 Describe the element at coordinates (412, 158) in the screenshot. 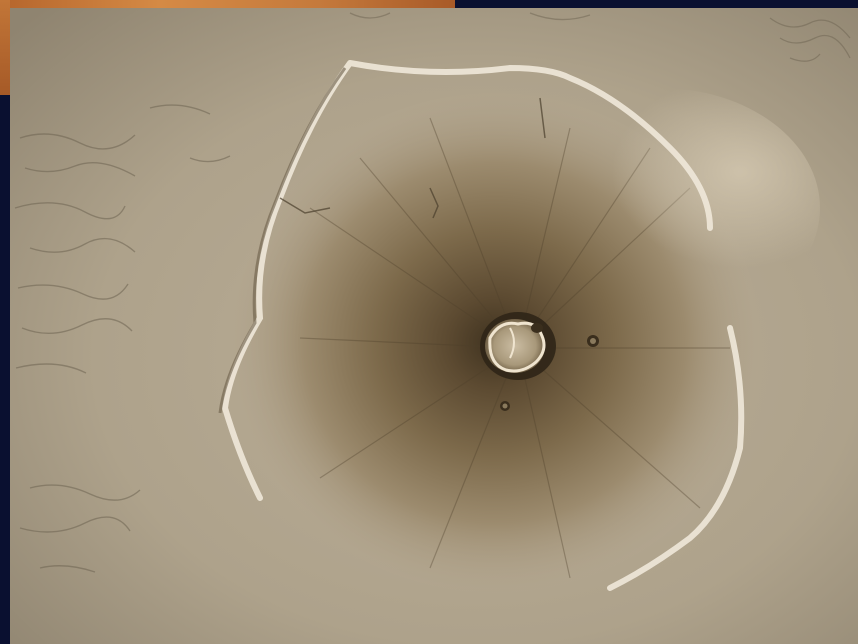

I see `surface-cracks` at that location.